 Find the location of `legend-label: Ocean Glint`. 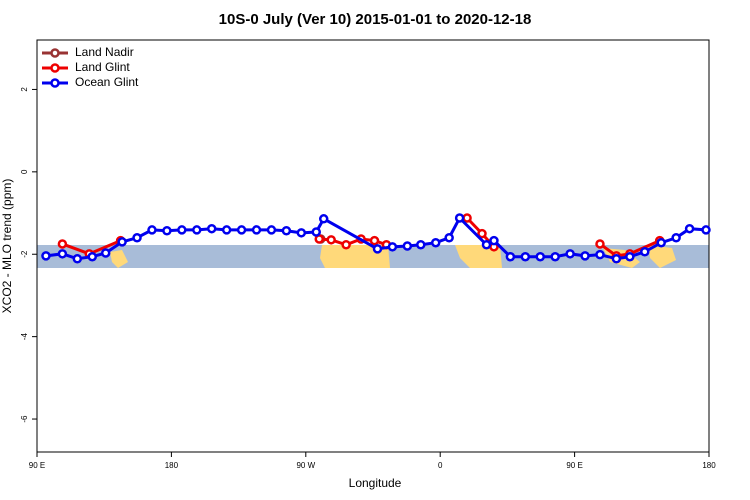

legend-label: Ocean Glint is located at coordinates (107, 82).